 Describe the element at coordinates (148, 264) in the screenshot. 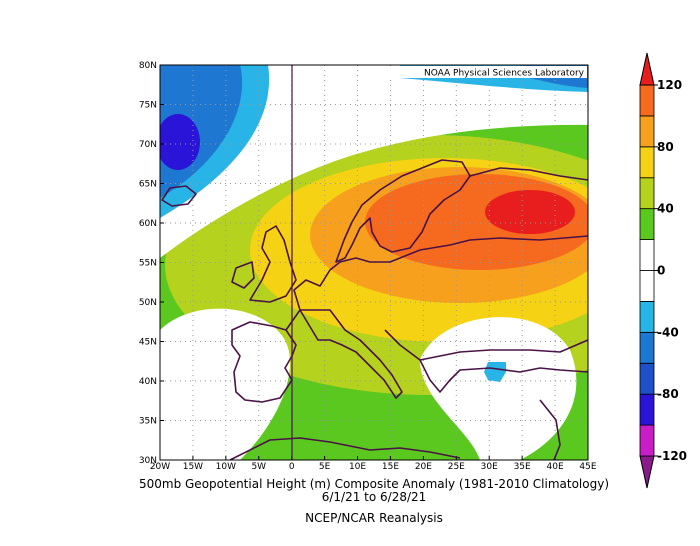

I see `y-tick-label: 55N` at that location.